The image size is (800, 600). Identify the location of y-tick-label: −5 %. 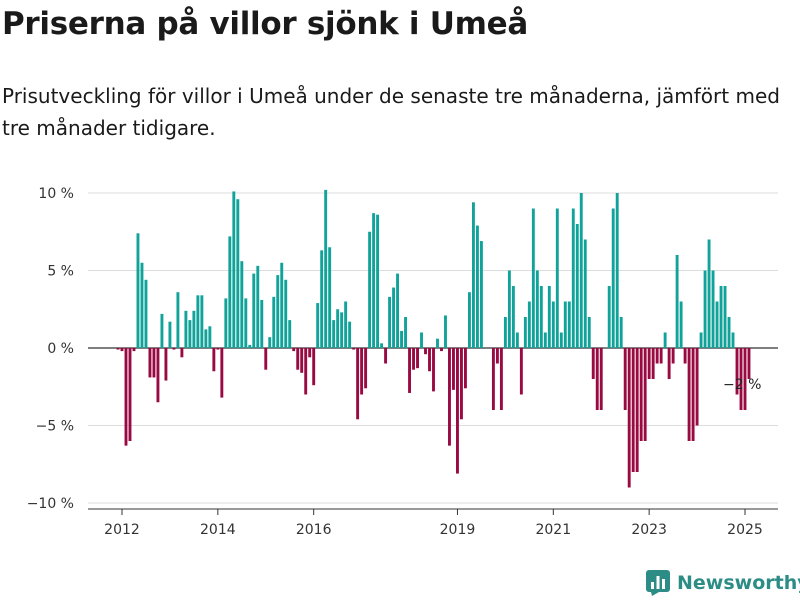
(55, 427).